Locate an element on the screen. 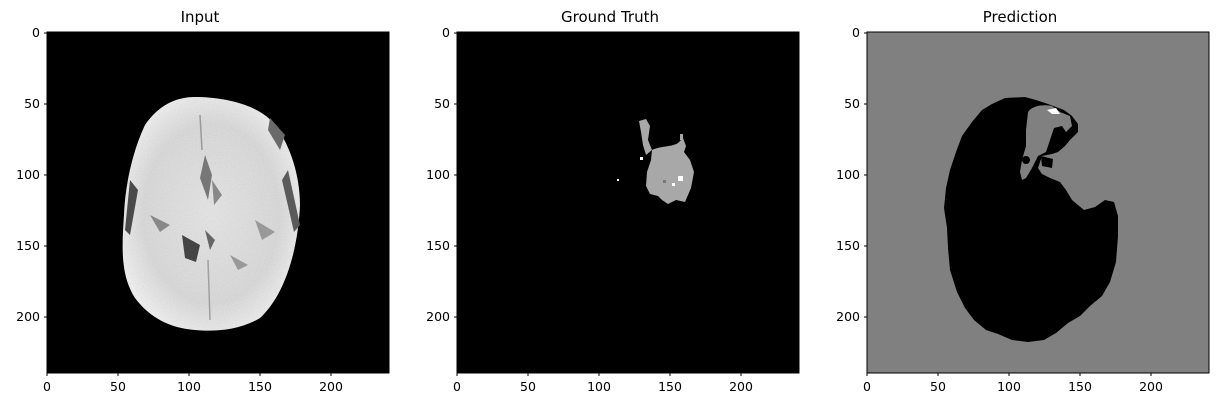 This screenshot has height=407, width=1222. panel-title-input: Input is located at coordinates (200, 17).